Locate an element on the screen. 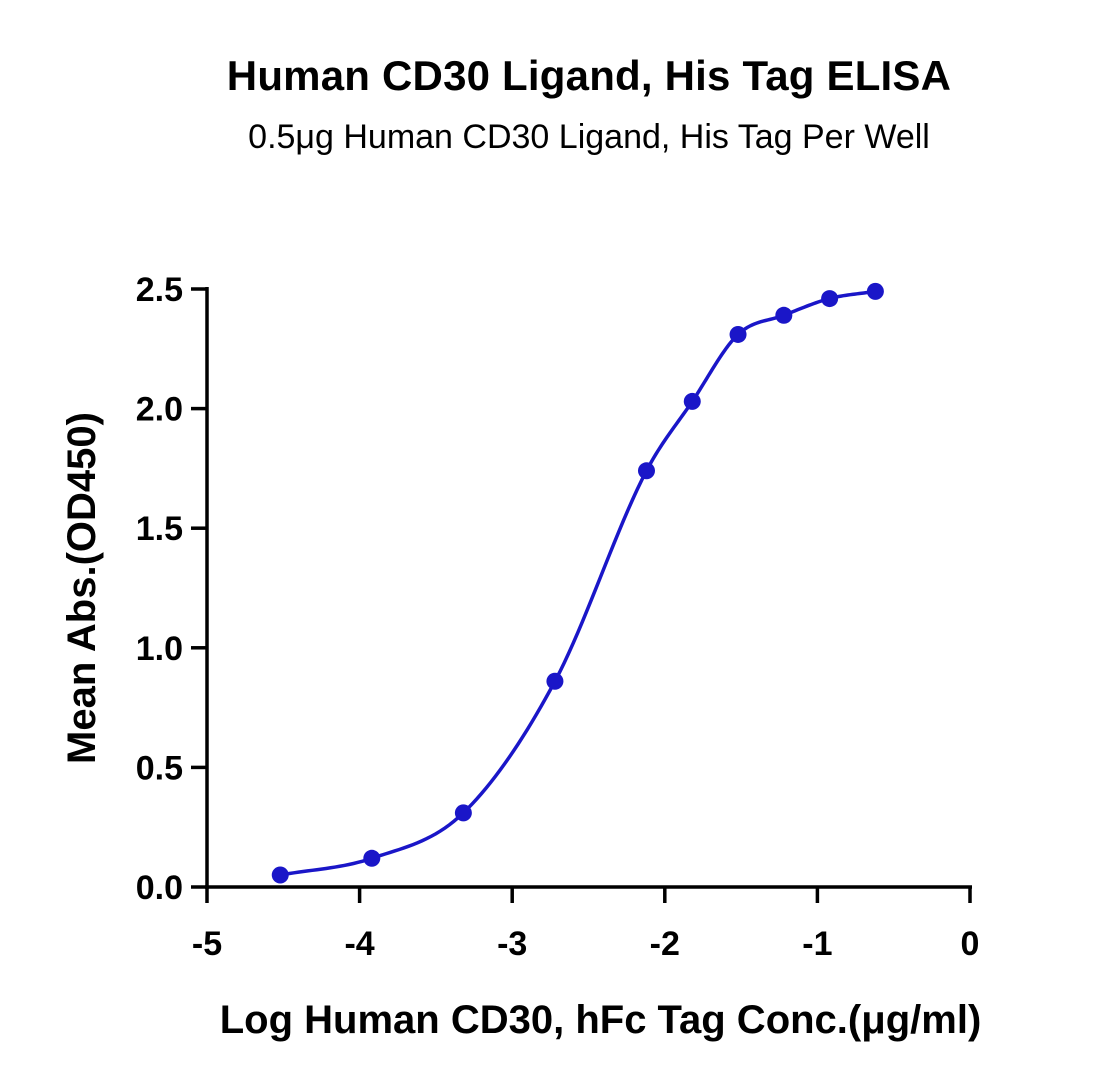 Image resolution: width=1102 pixels, height=1087 pixels. y-tick-label: 0.5 is located at coordinates (159, 768).